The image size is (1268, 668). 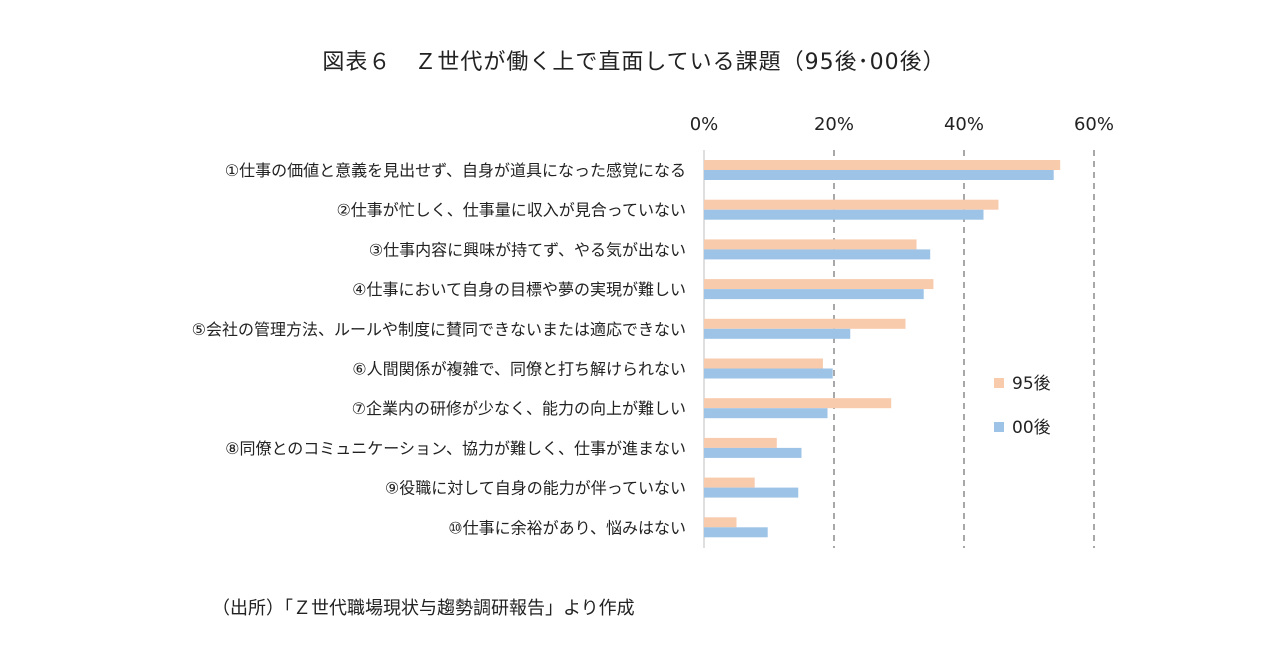 What do you see at coordinates (1022, 406) in the screenshot?
I see `legend: 95後 00後` at bounding box center [1022, 406].